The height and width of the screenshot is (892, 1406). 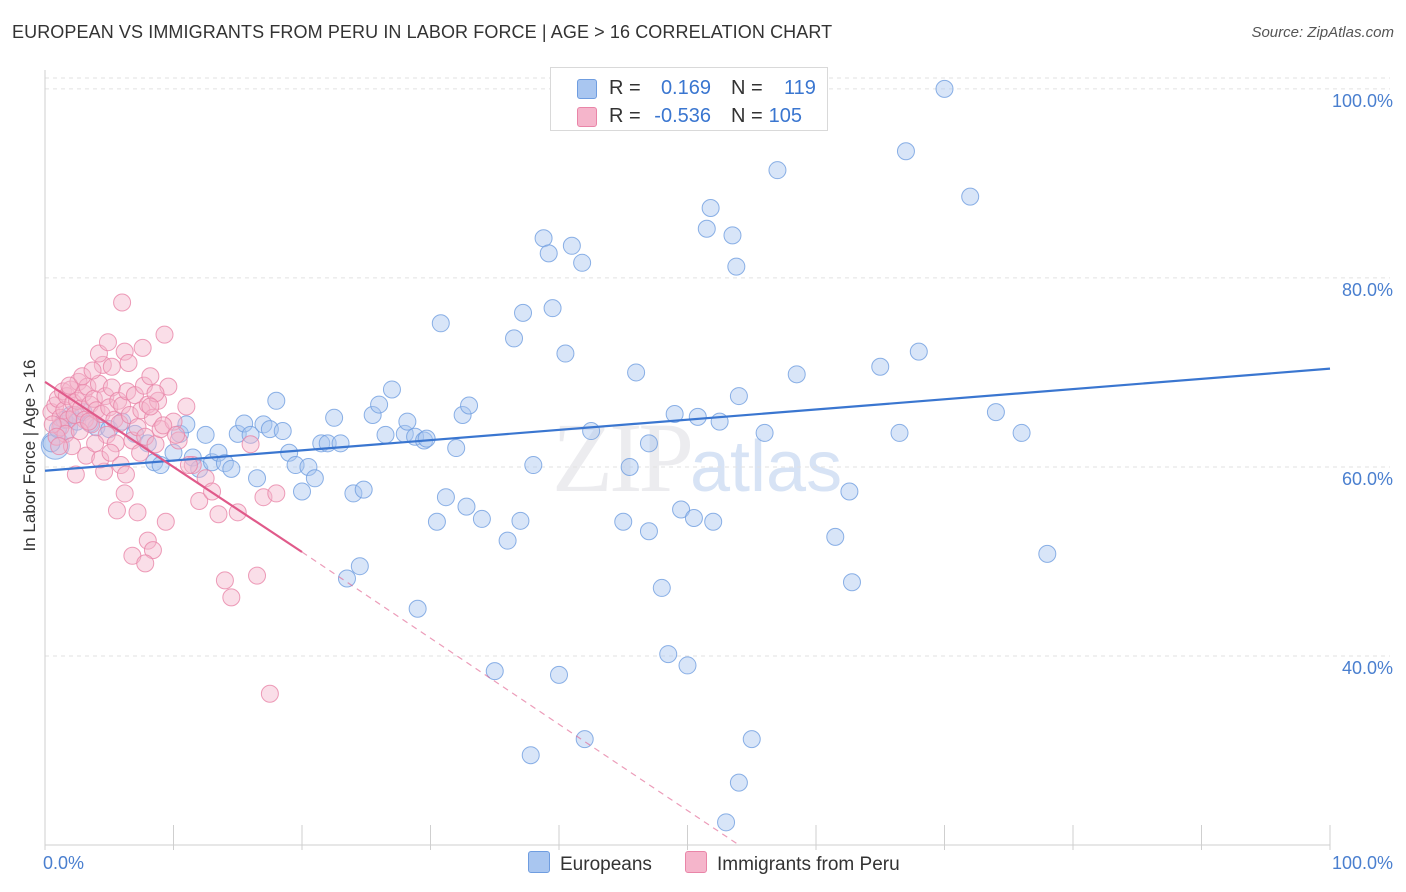 I want to click on legend-label-peru: Immigrants from Peru, so click(x=808, y=864).